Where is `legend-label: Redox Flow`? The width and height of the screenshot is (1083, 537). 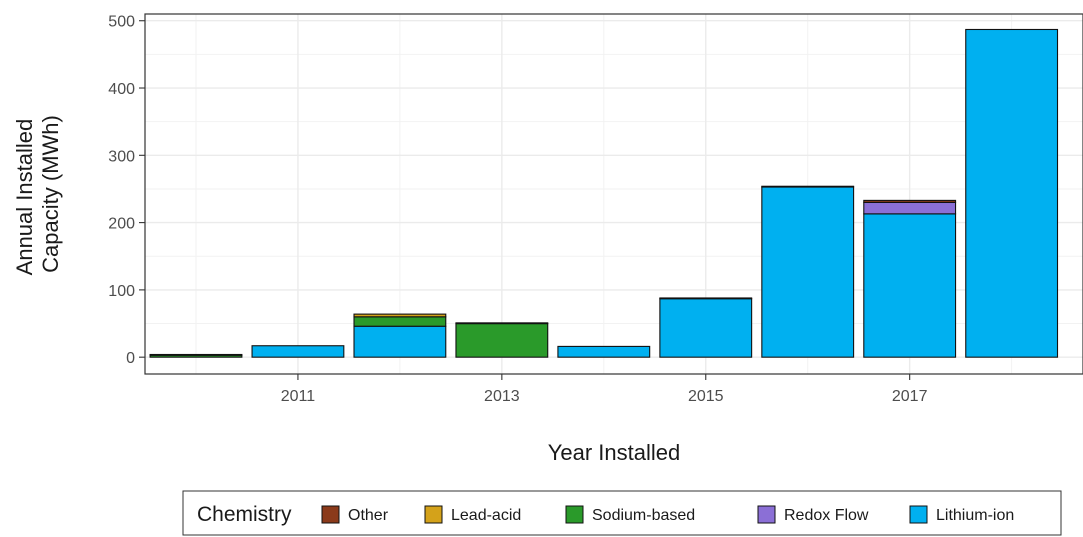
legend-label: Redox Flow is located at coordinates (826, 515).